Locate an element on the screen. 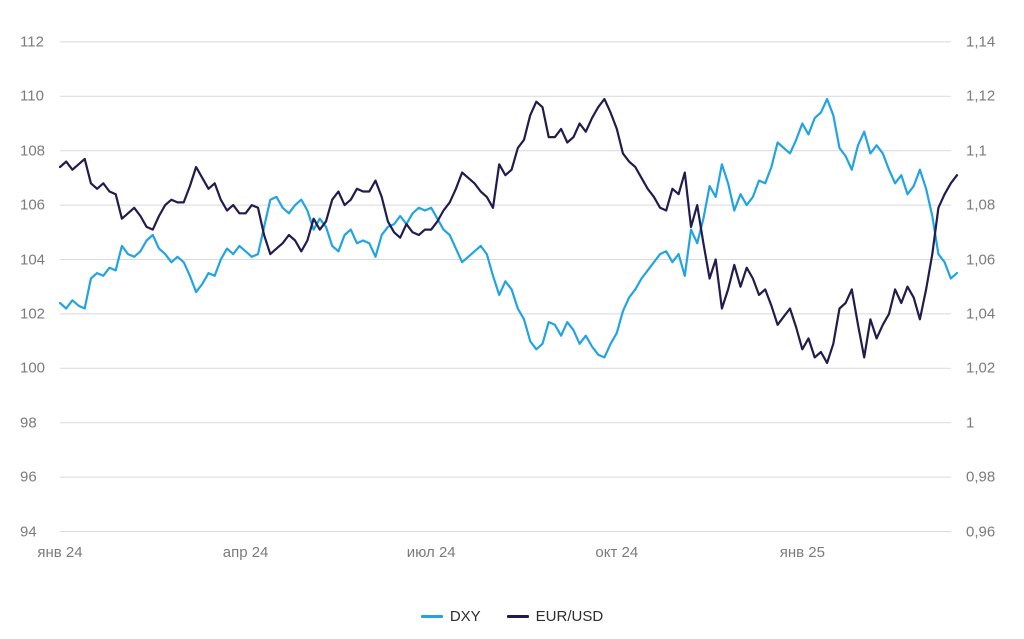  legend-label-dxy: DXY is located at coordinates (465, 616).